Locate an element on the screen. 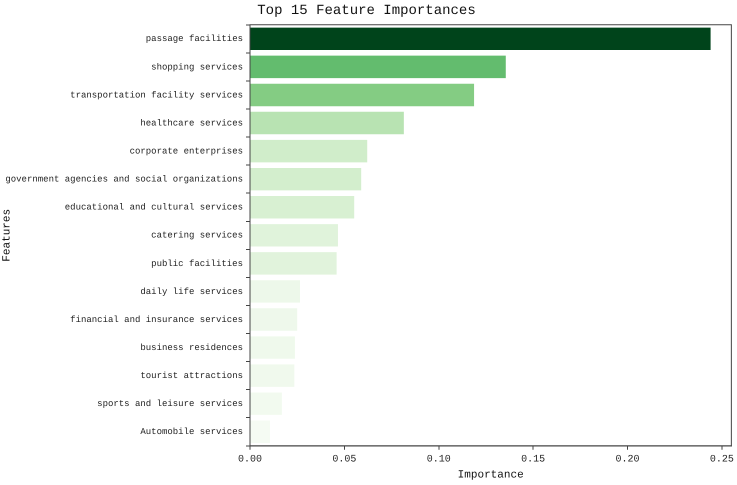 This screenshot has height=485, width=737. y-tick-label: transportation facility services is located at coordinates (156, 95).